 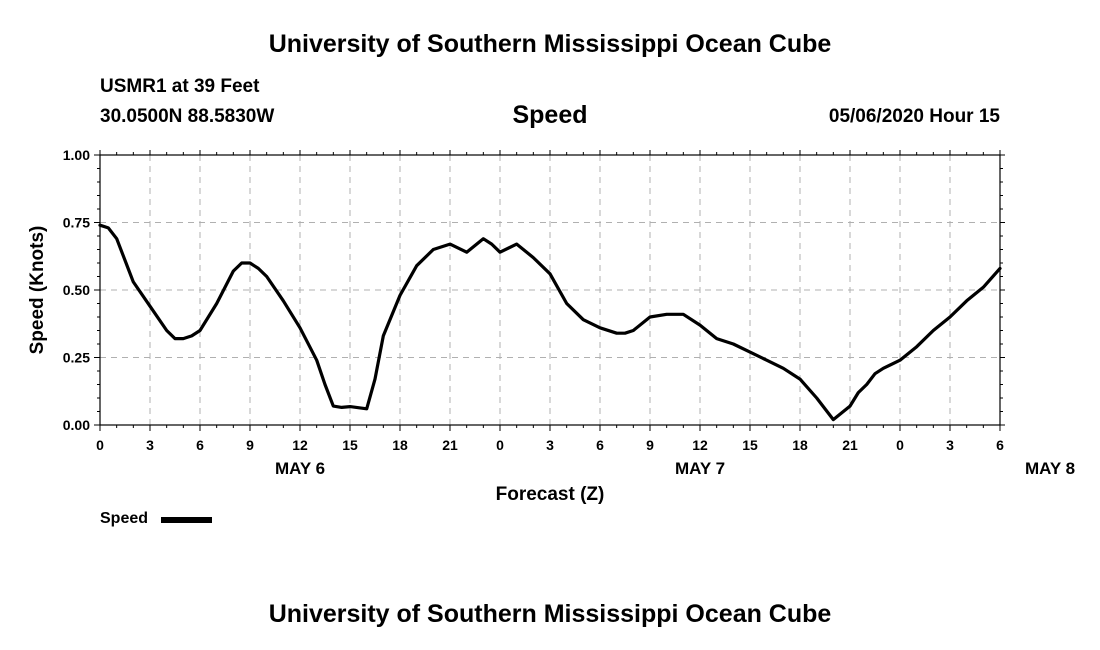 What do you see at coordinates (187, 116) in the screenshot?
I see `station-coordinates: 30.0500N 88.5830W` at bounding box center [187, 116].